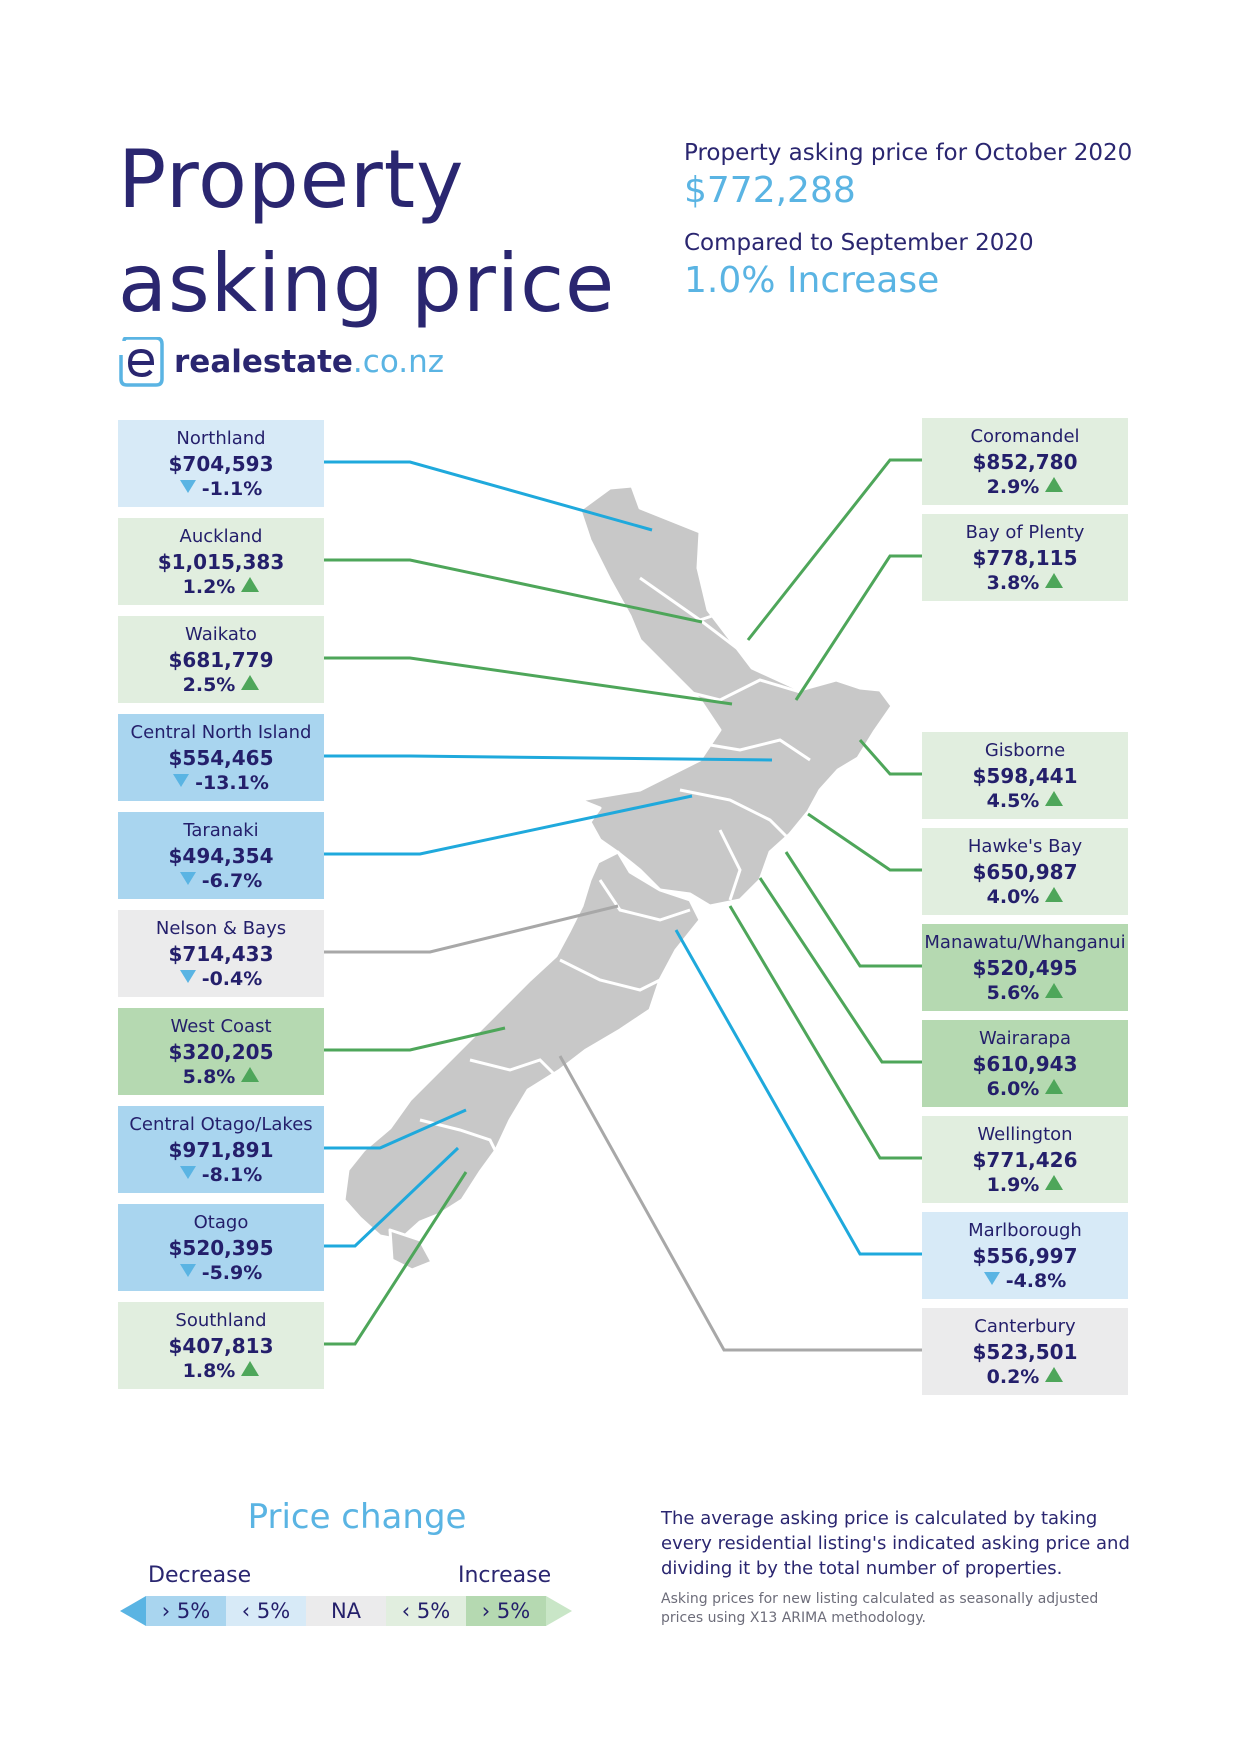 The width and height of the screenshot is (1240, 1754). I want to click on region-box-otago: Otago $520,395 -5.9%, so click(221, 1247).